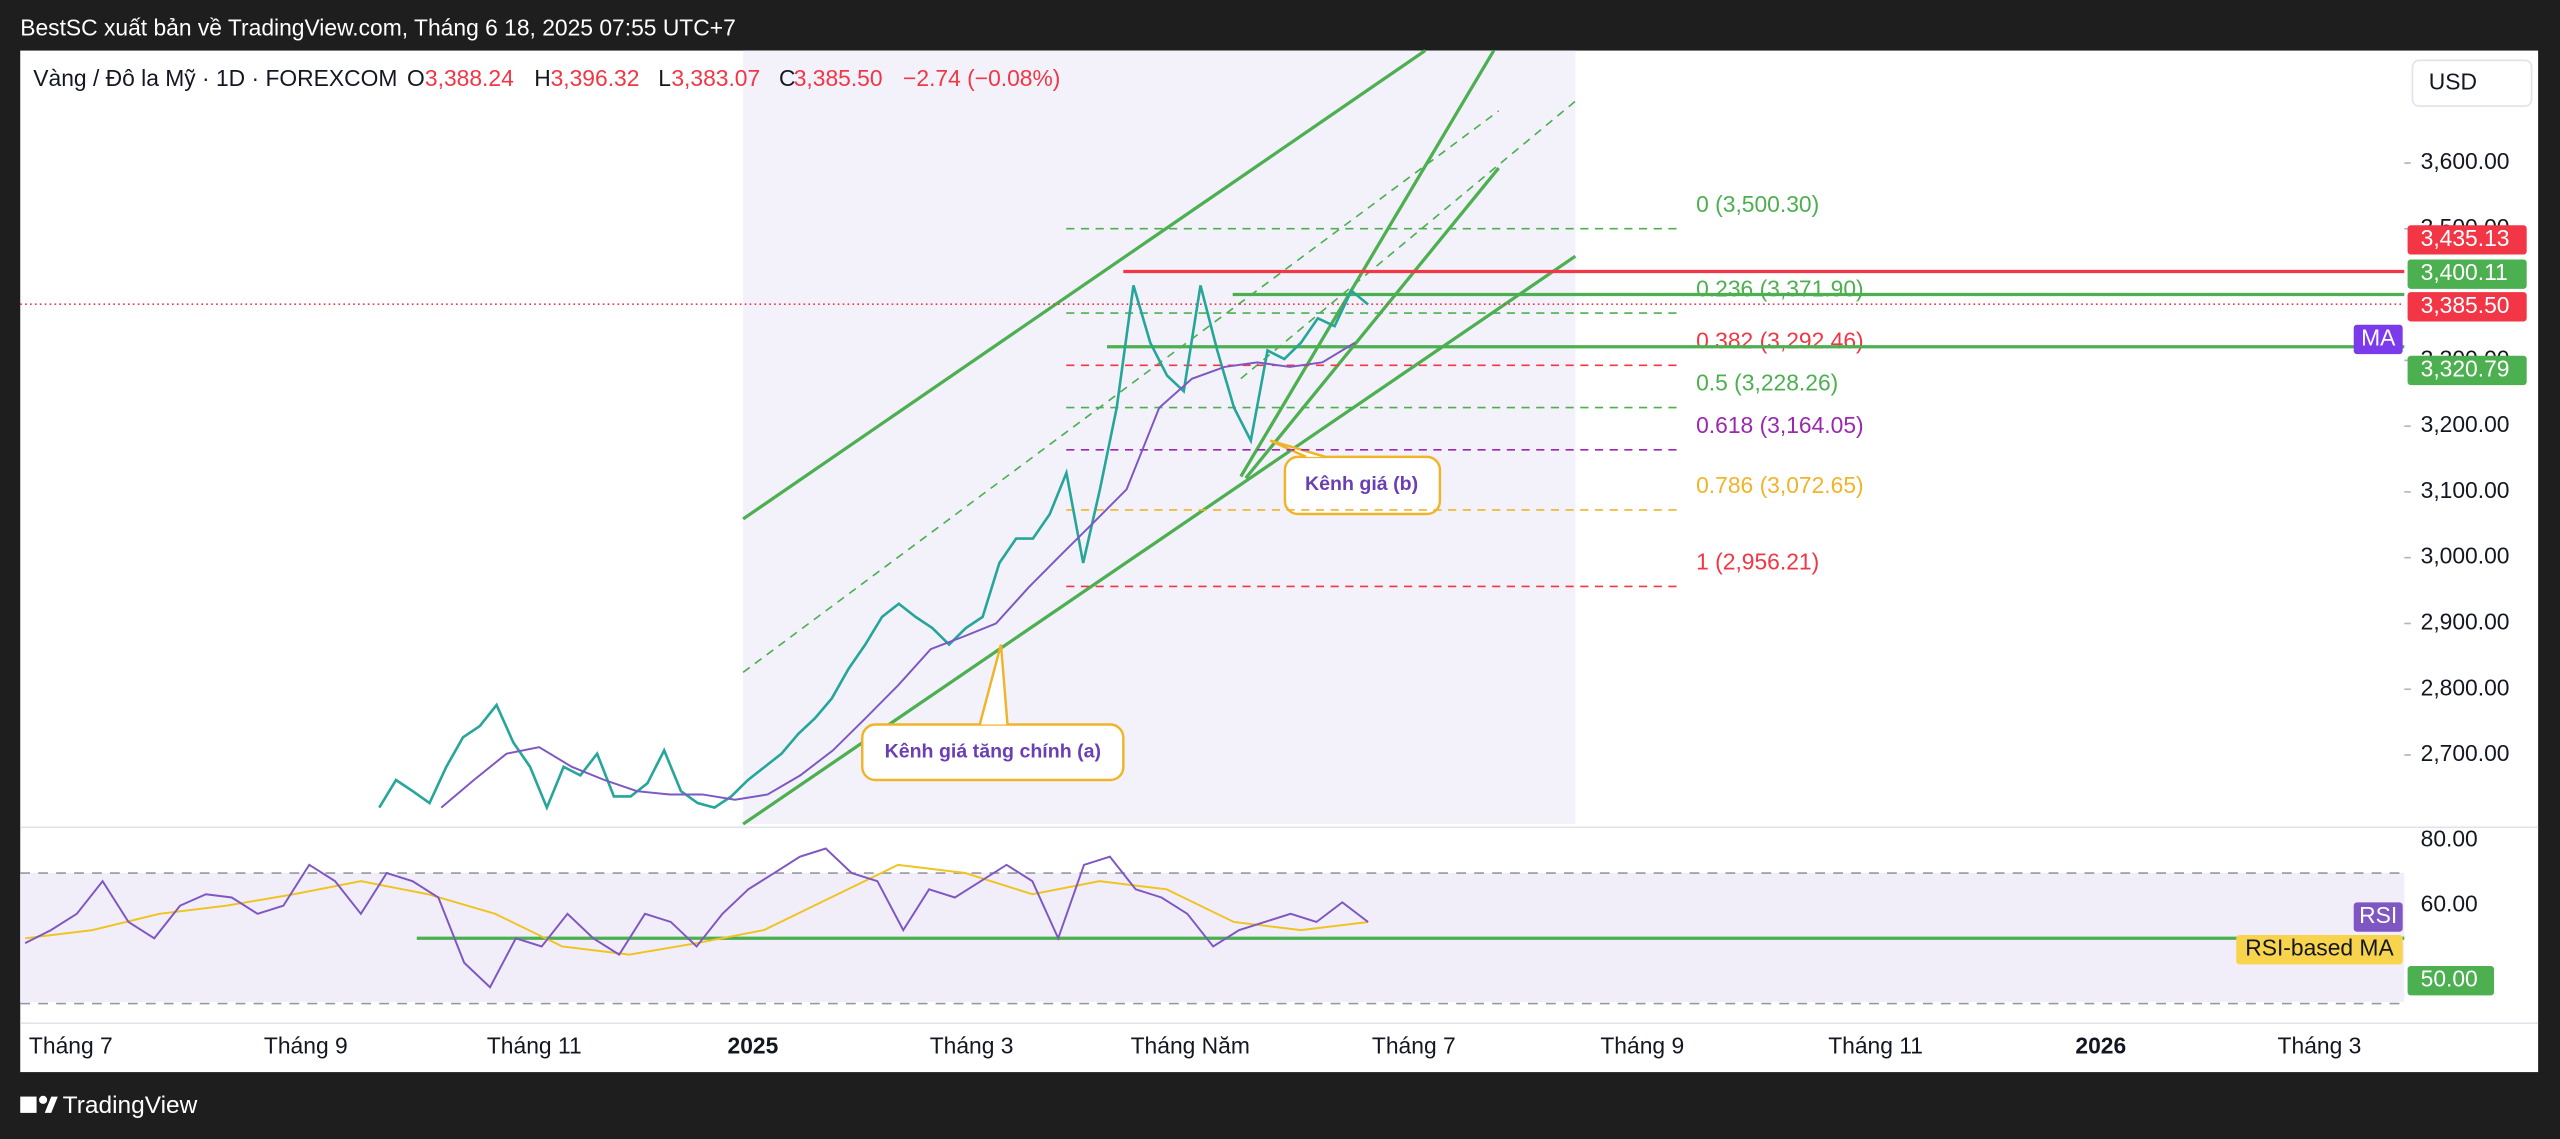 This screenshot has width=2560, height=1139. Describe the element at coordinates (1757, 204) in the screenshot. I see `fib-label: 0 (3,500.30)` at that location.